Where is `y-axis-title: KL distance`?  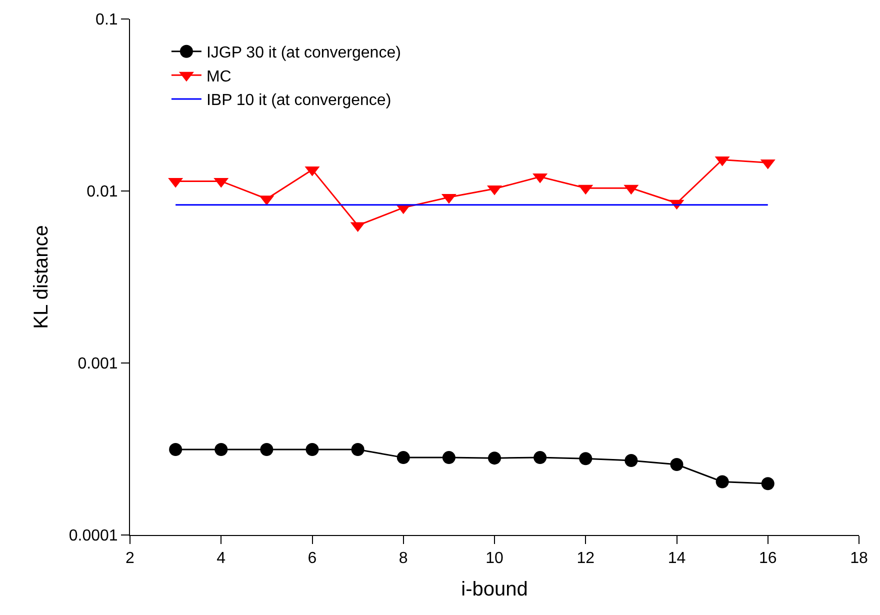 y-axis-title: KL distance is located at coordinates (41, 277).